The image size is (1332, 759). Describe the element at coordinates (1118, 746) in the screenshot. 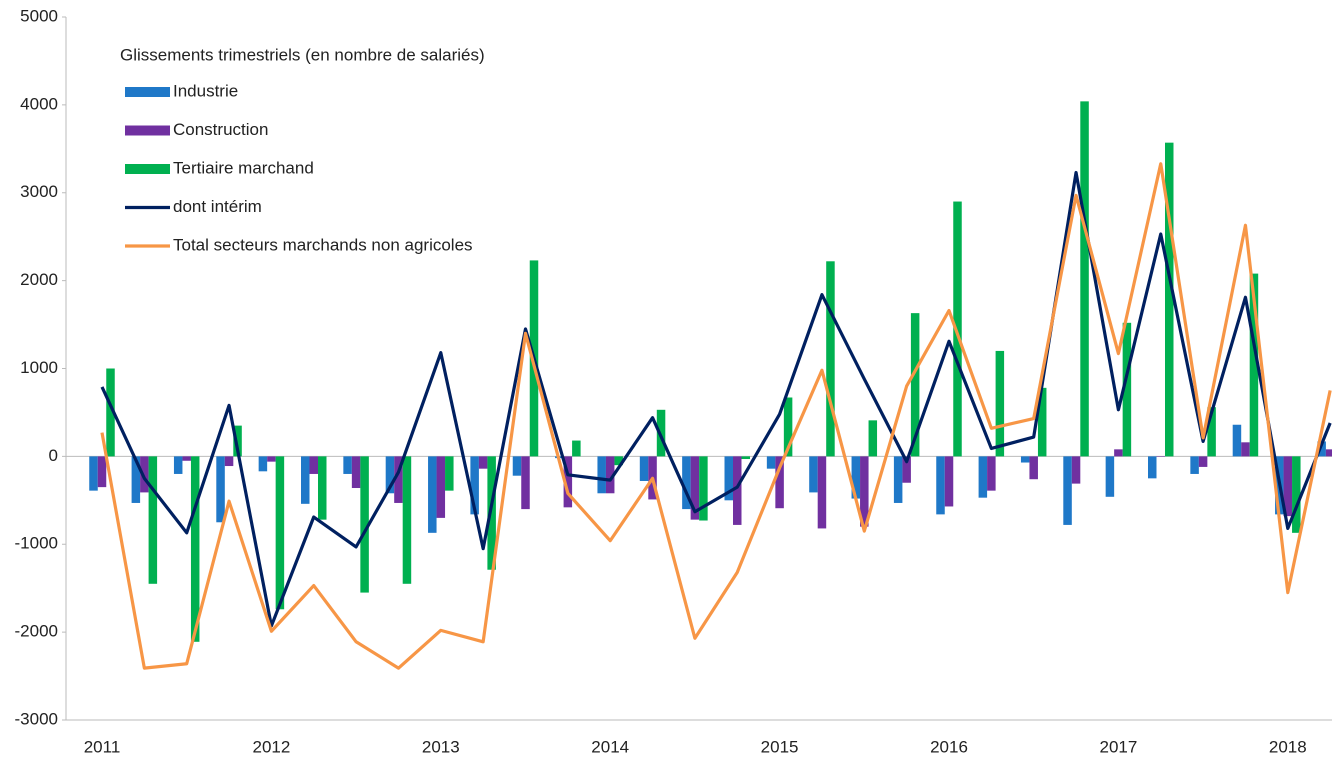

I see `x-tick-label: 2017` at that location.